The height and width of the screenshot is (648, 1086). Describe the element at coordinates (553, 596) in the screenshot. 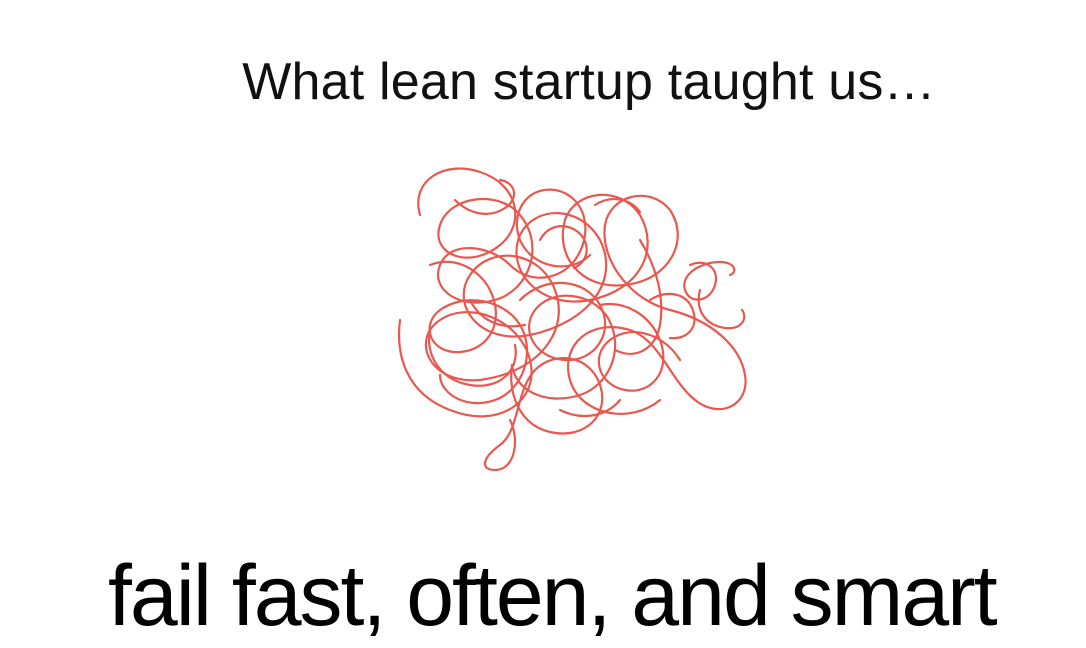

I see `slide-tagline: fail fast, often, and smart` at that location.